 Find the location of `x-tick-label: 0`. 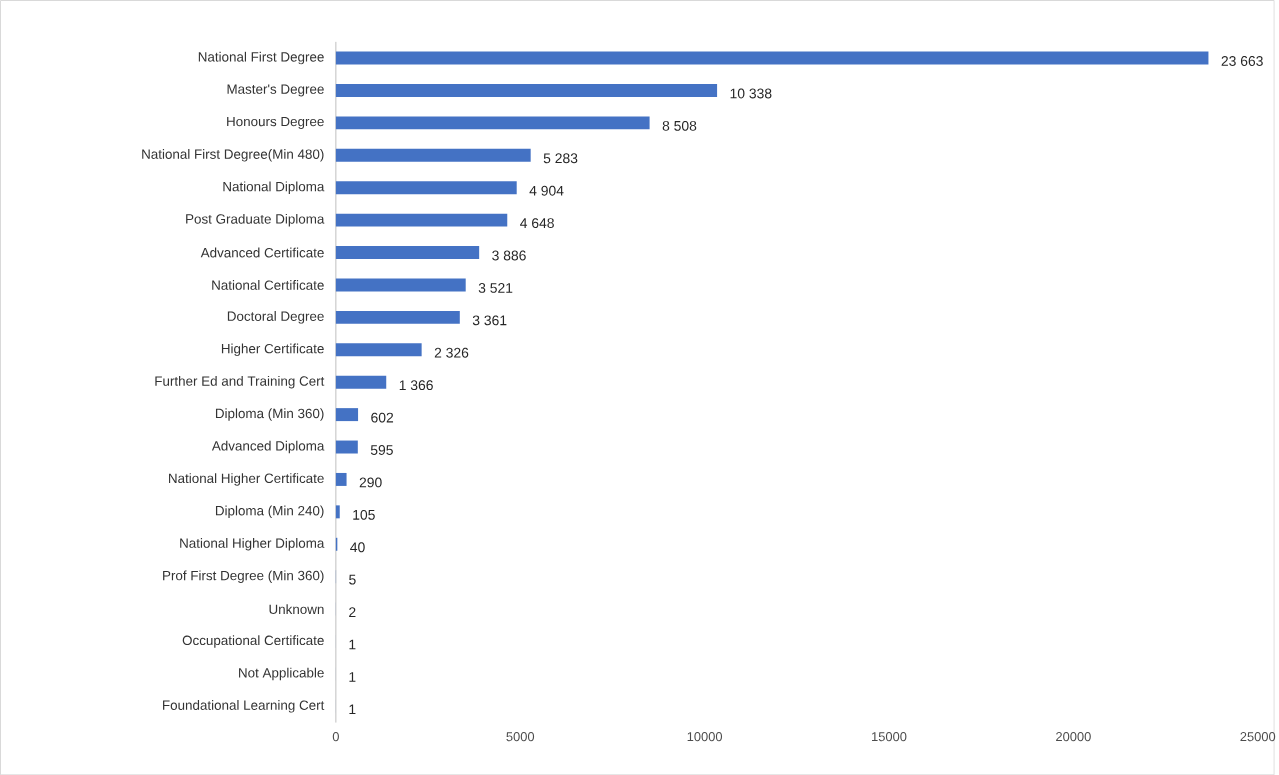

x-tick-label: 0 is located at coordinates (335, 736).